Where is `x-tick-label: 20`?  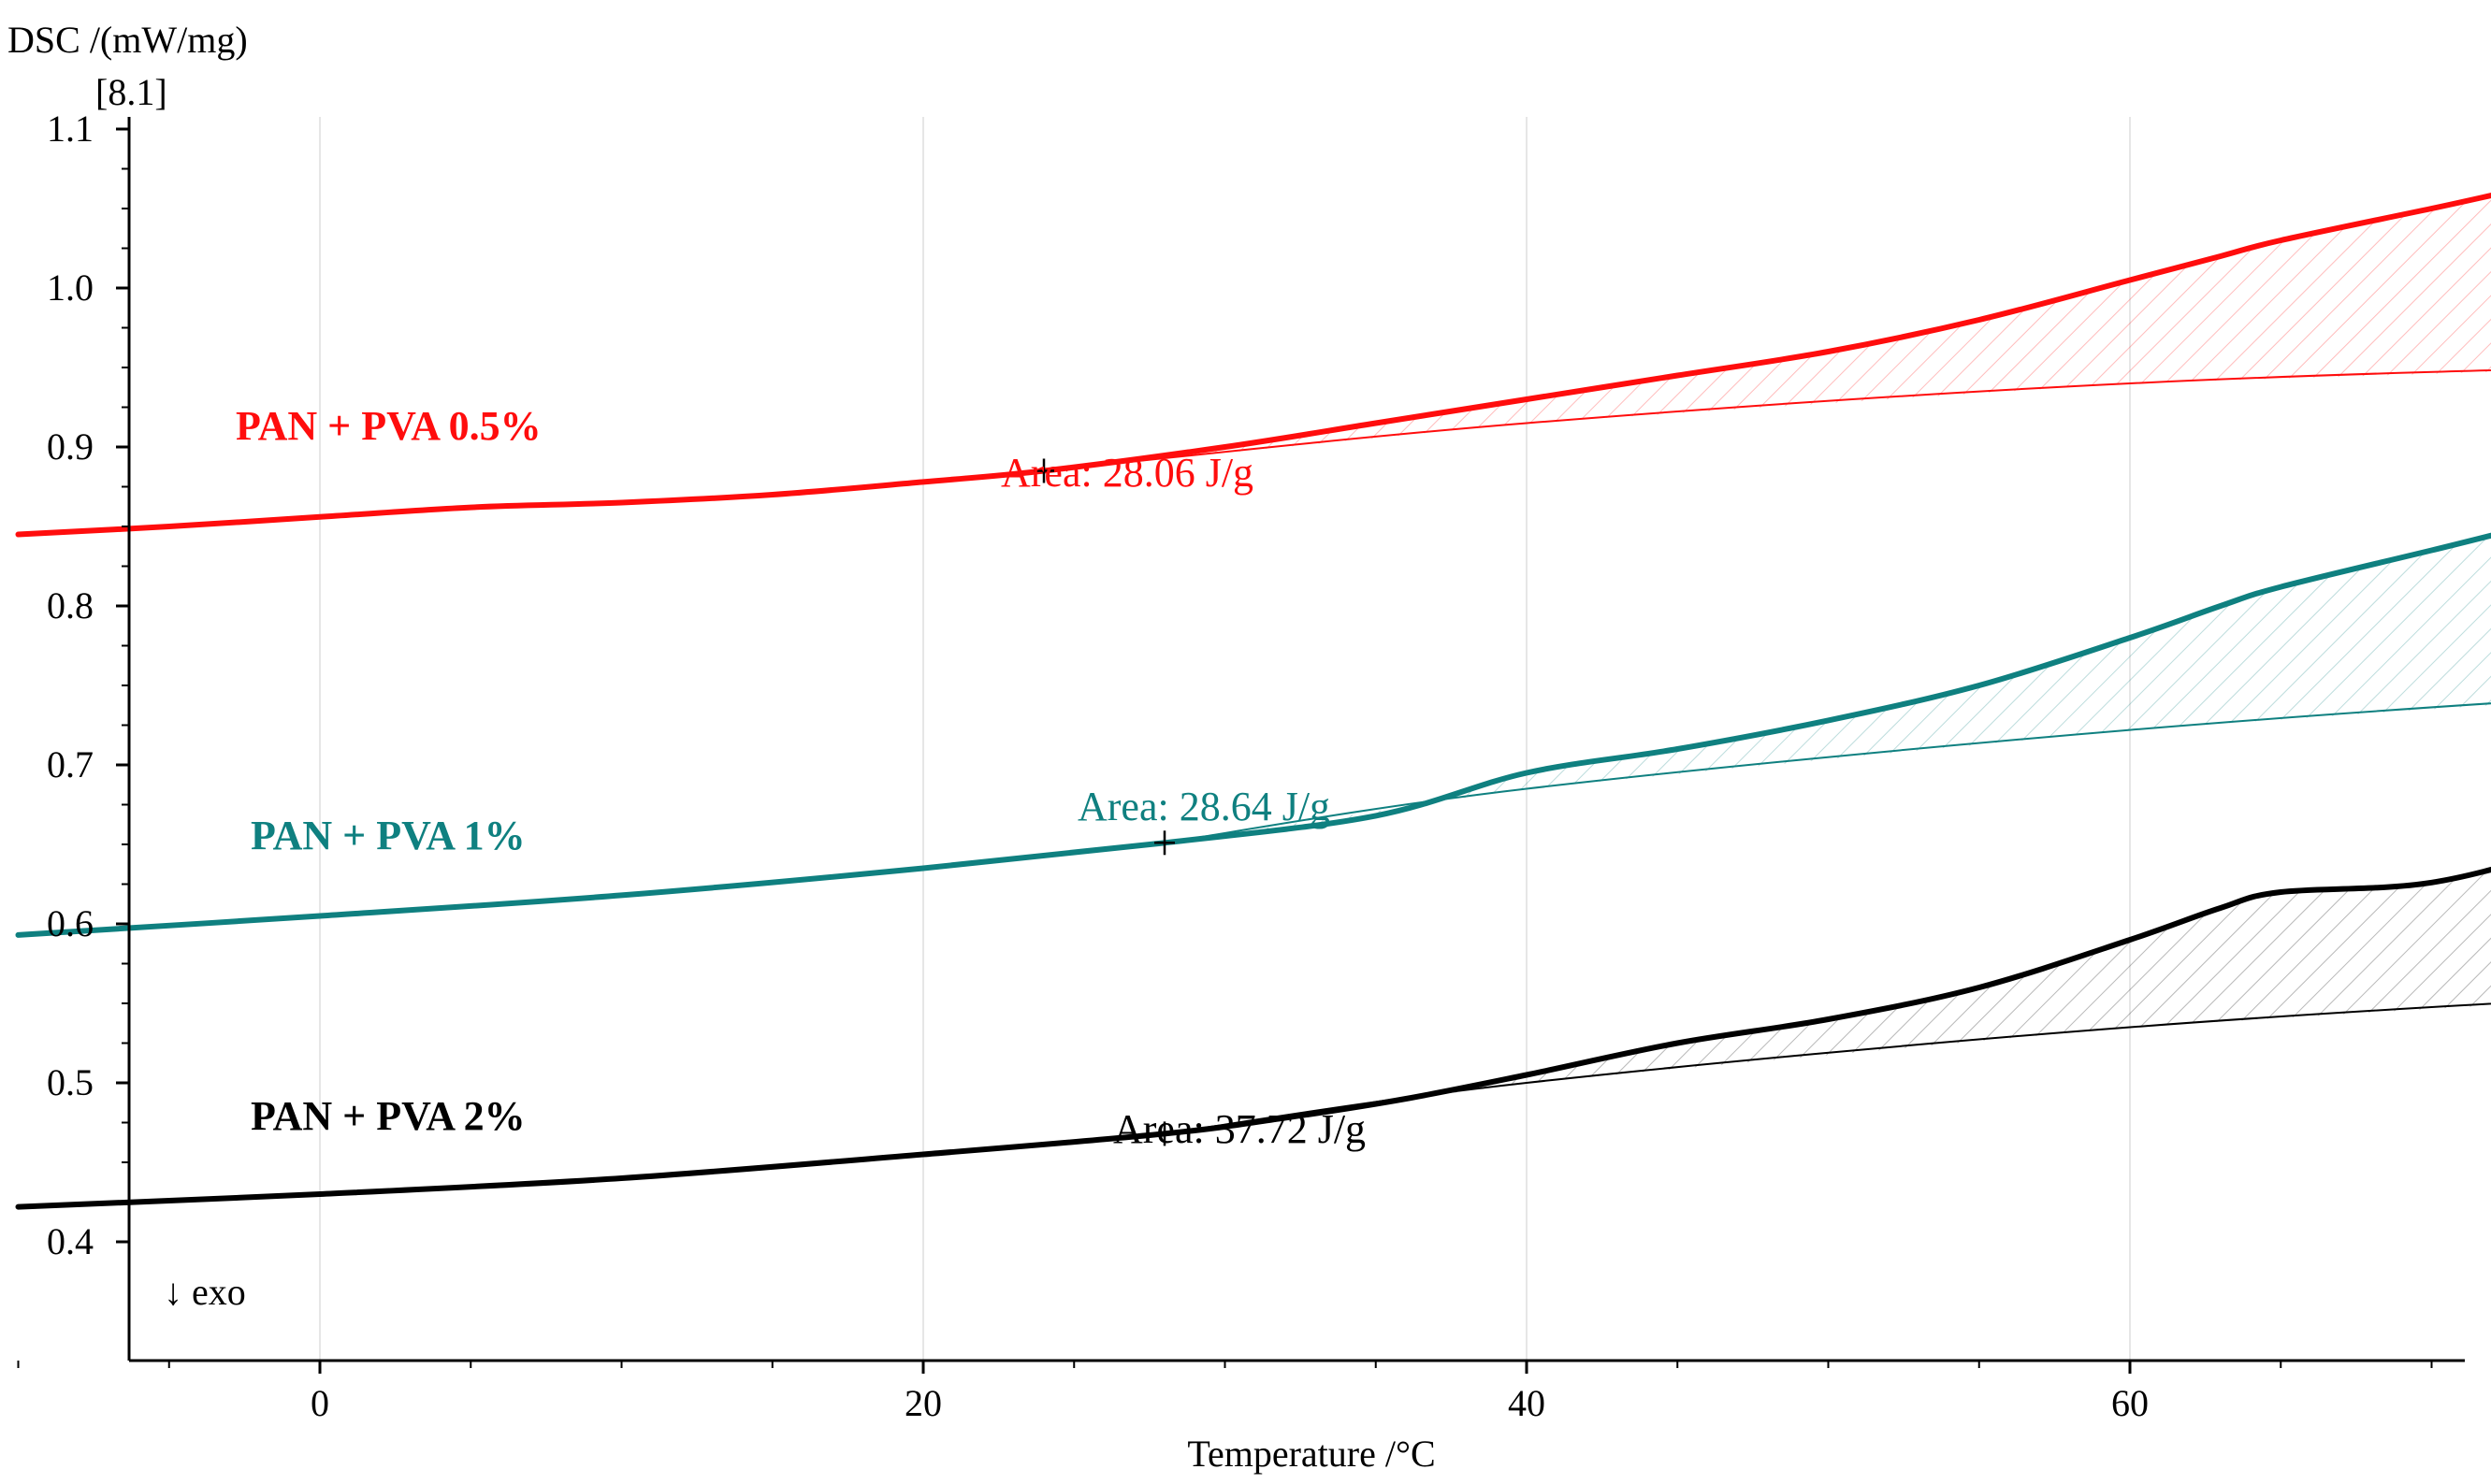 x-tick-label: 20 is located at coordinates (923, 1403).